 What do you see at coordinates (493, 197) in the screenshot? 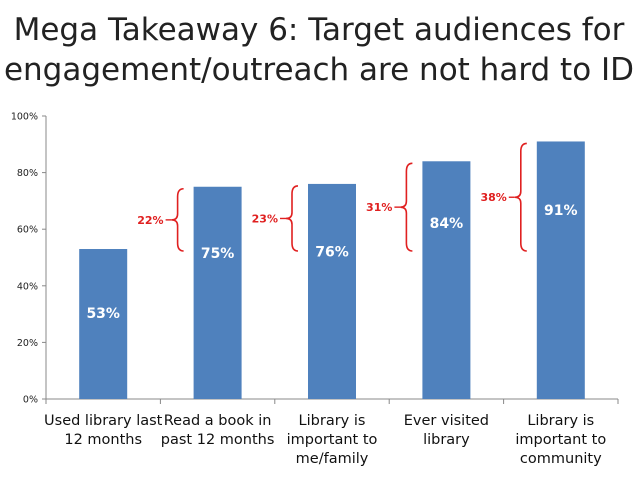
I see `gap-label: 38%` at bounding box center [493, 197].